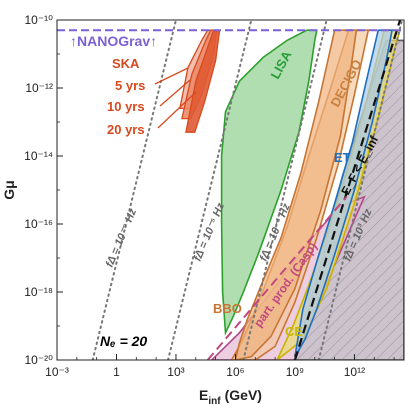 The width and height of the screenshot is (410, 411). I want to click on ska-5yrs-label: 5 yrs, so click(130, 85).